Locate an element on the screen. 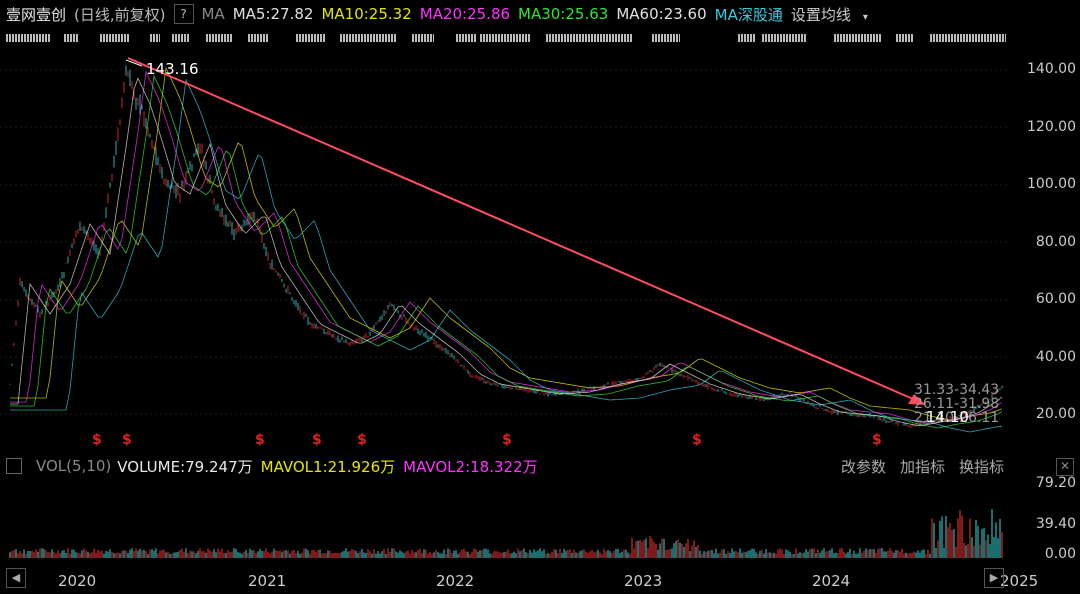 The image size is (1080, 594). pane-toggle-icon is located at coordinates (14, 466).